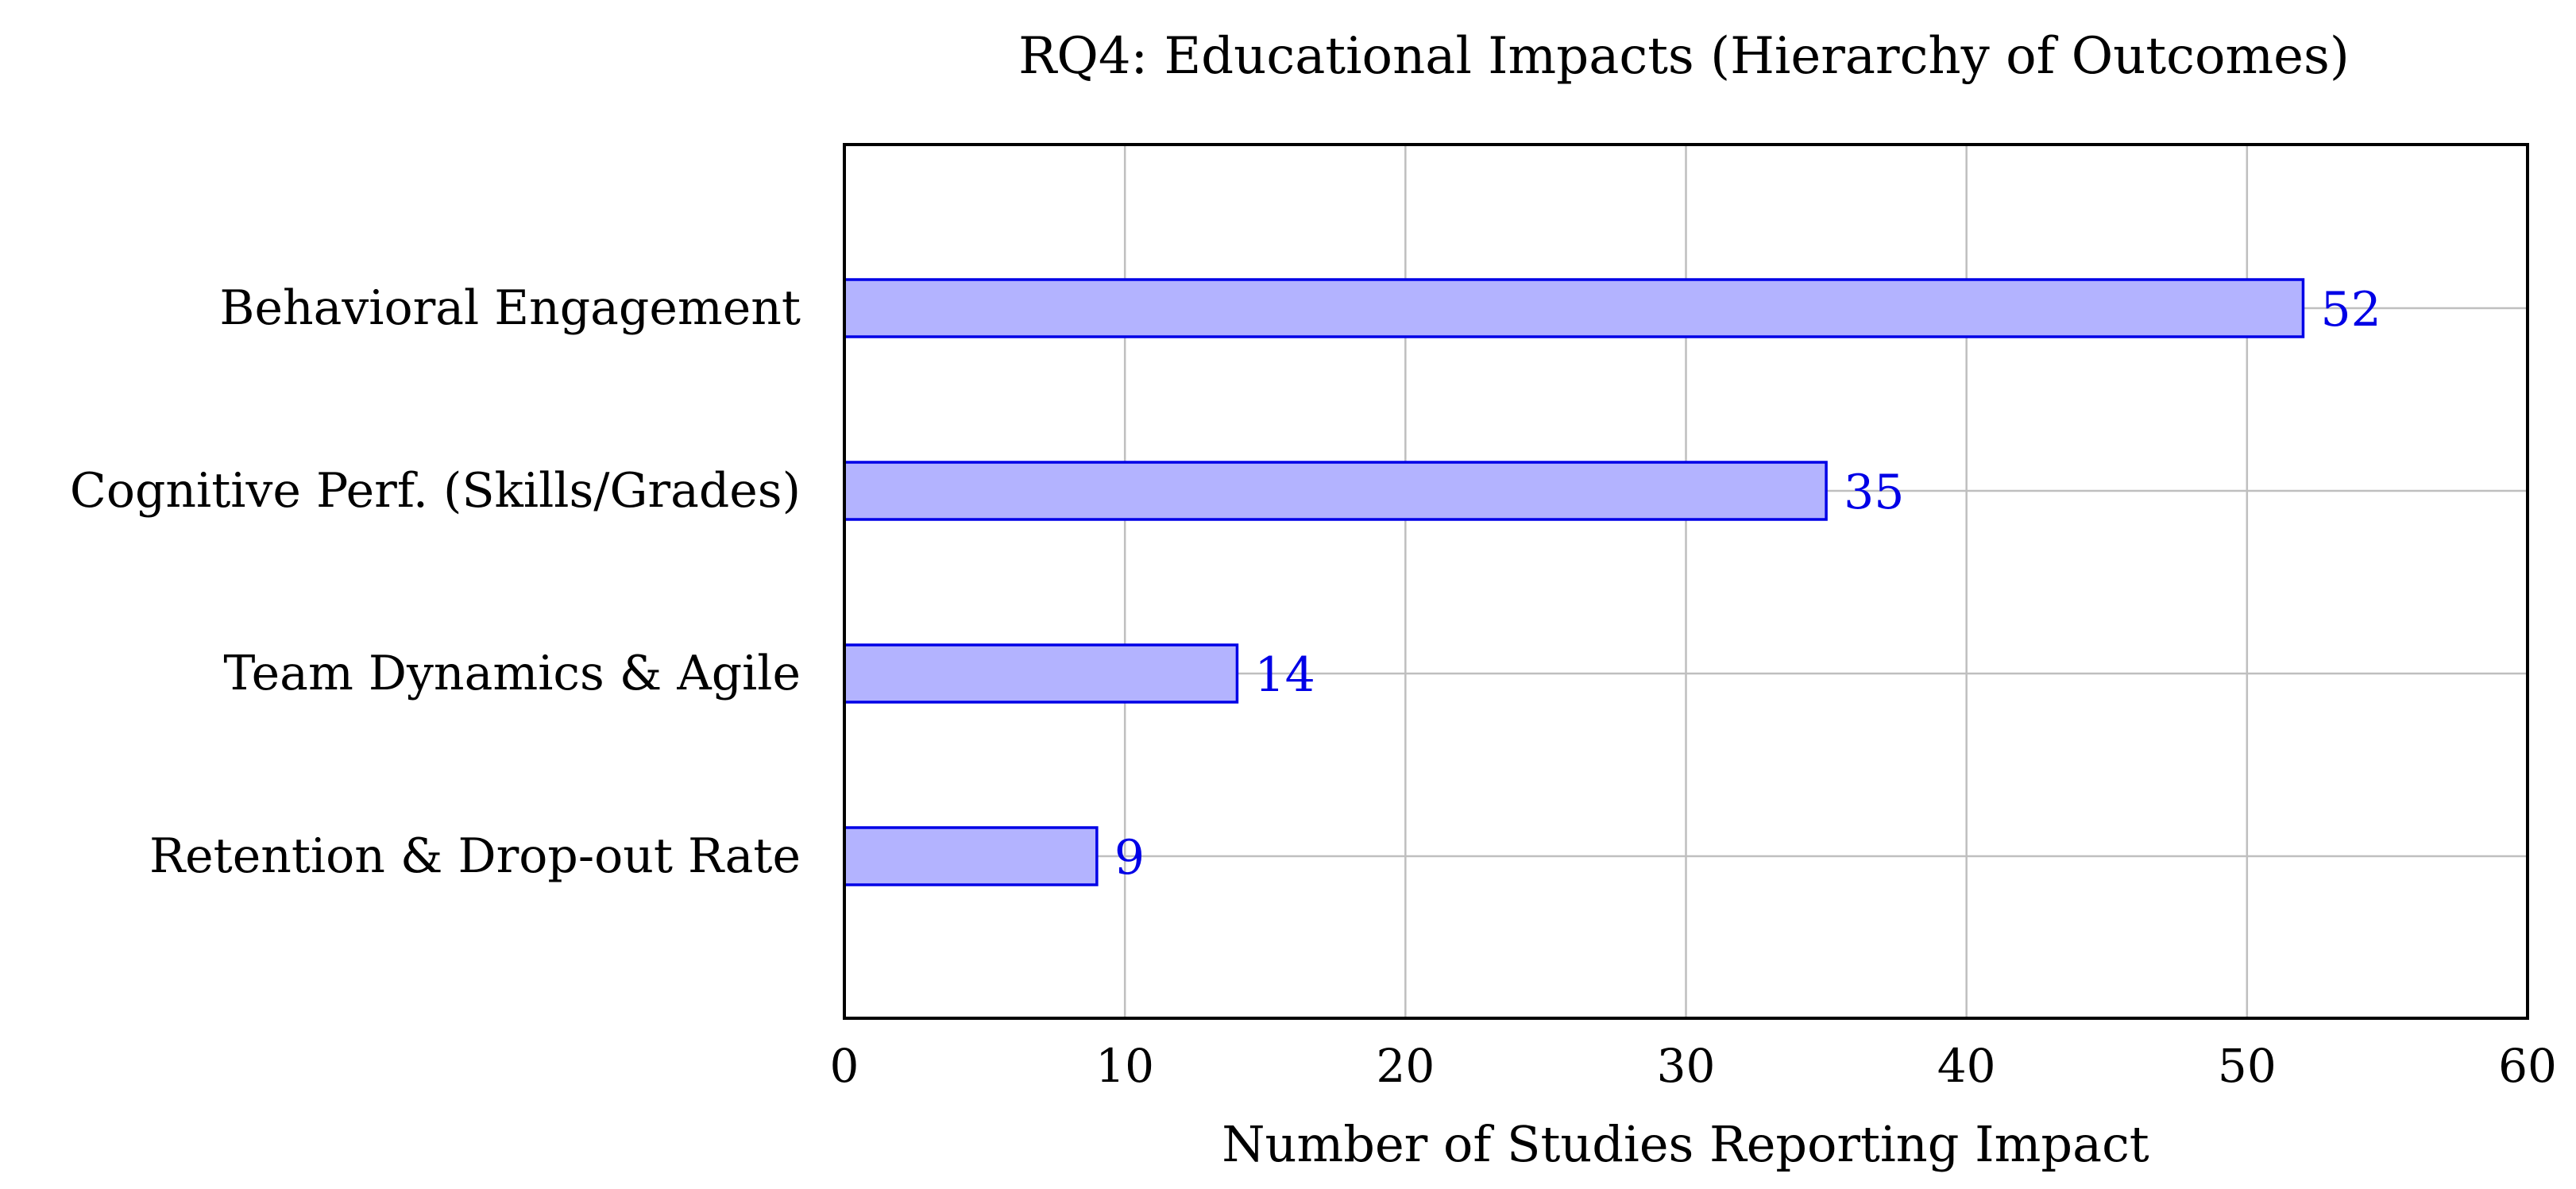 The height and width of the screenshot is (1189, 2576). I want to click on category-label-2: Team Dynamics & Agile, so click(512, 674).